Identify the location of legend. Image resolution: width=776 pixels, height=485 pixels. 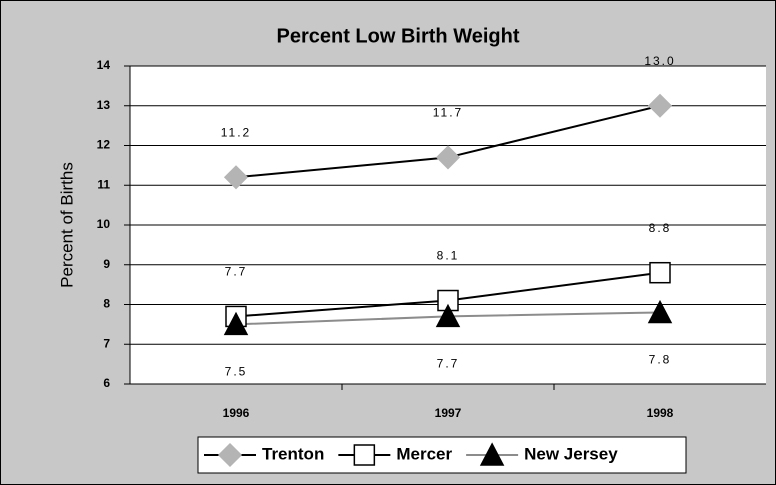
(442, 455).